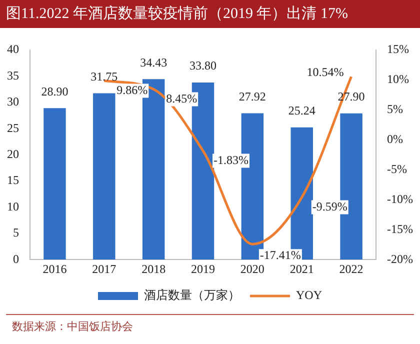 The width and height of the screenshot is (420, 344). Describe the element at coordinates (400, 259) in the screenshot. I see `y2-tick-label: -20%` at that location.